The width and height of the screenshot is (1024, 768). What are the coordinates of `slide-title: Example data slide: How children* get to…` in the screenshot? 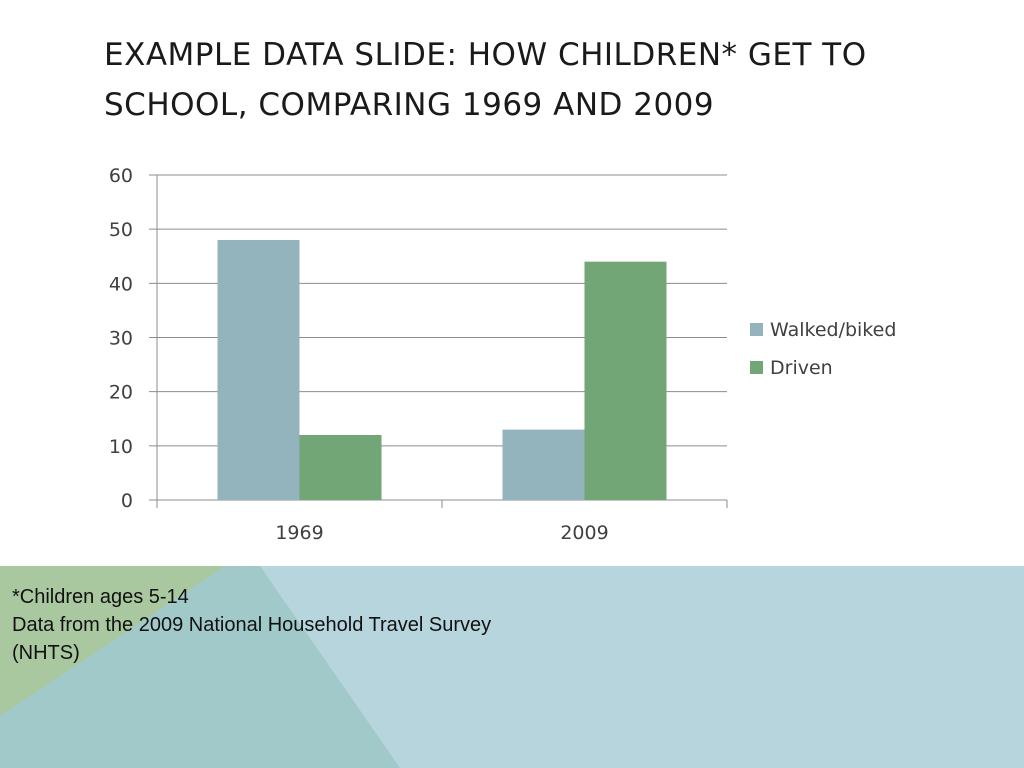 It's located at (485, 80).